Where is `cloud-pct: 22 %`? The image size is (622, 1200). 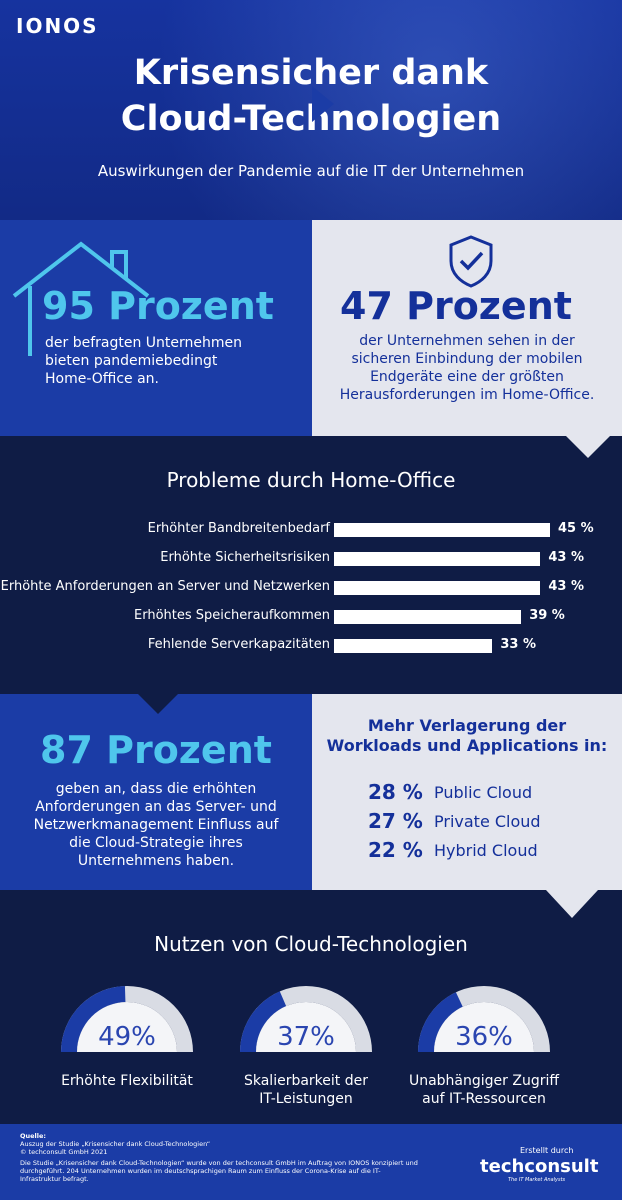 cloud-pct: 22 % is located at coordinates (395, 850).